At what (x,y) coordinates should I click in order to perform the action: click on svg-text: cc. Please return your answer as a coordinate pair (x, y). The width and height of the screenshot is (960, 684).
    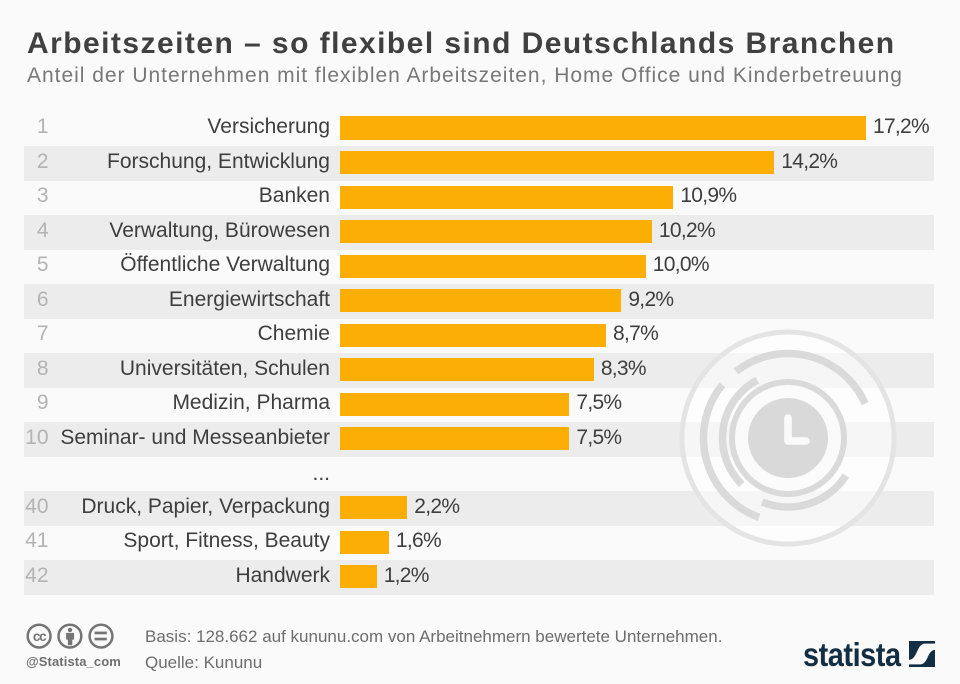
    Looking at the image, I should click on (40, 636).